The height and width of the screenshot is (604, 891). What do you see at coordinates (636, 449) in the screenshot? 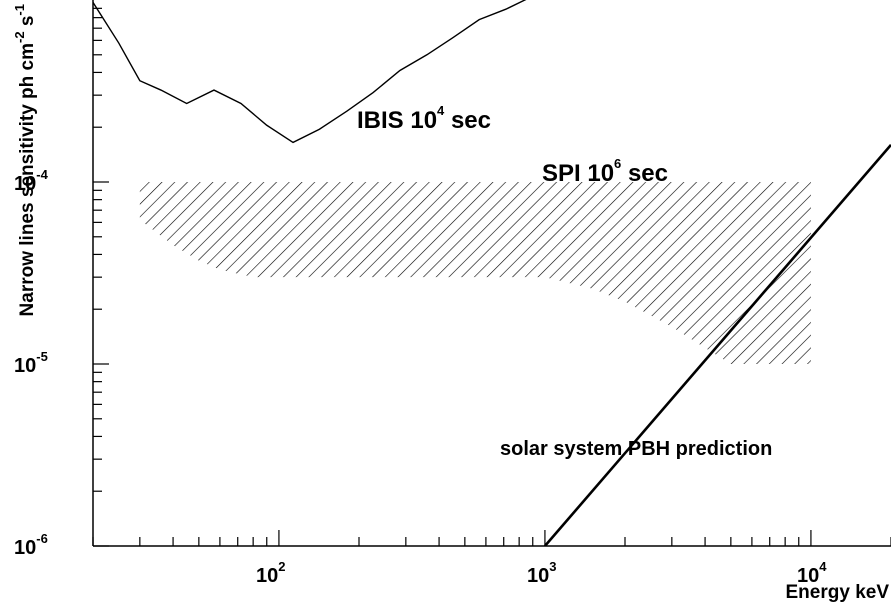
I see `pbh-label: solar system PBH prediction` at bounding box center [636, 449].